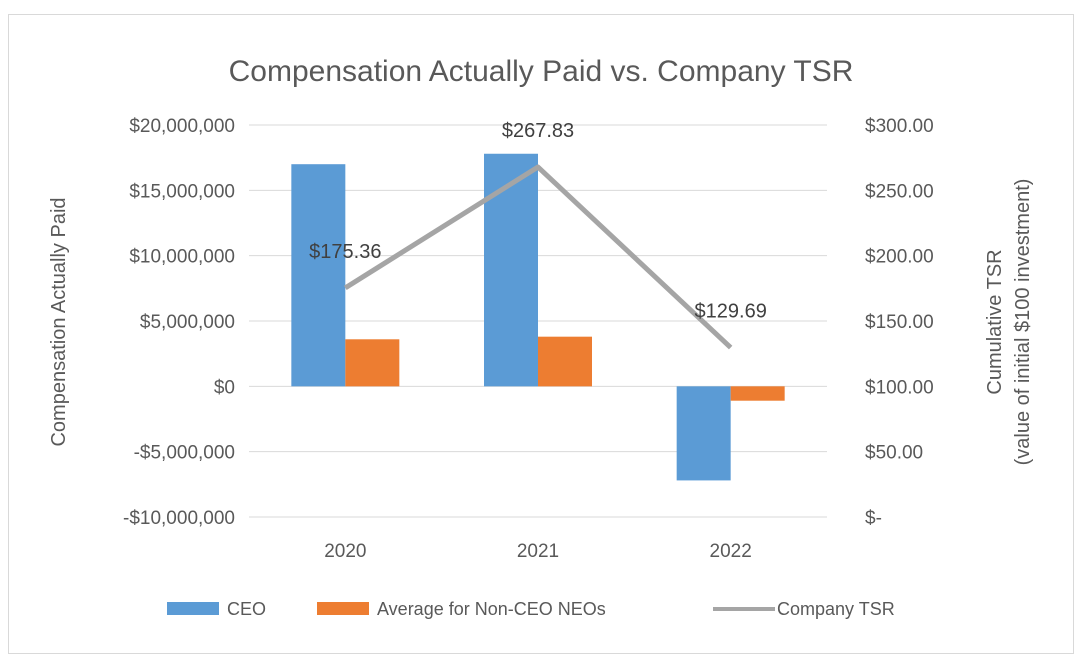  I want to click on tsr-data-label: $267.83, so click(538, 131).